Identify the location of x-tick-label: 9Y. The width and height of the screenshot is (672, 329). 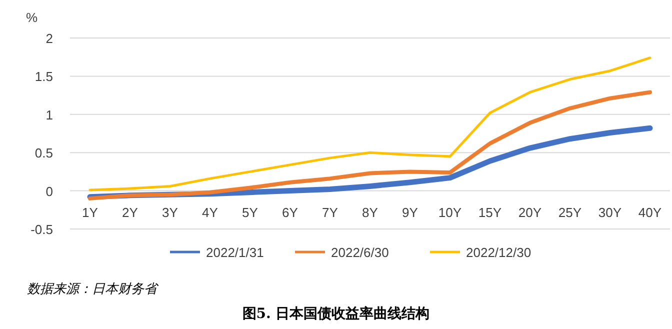
(410, 212).